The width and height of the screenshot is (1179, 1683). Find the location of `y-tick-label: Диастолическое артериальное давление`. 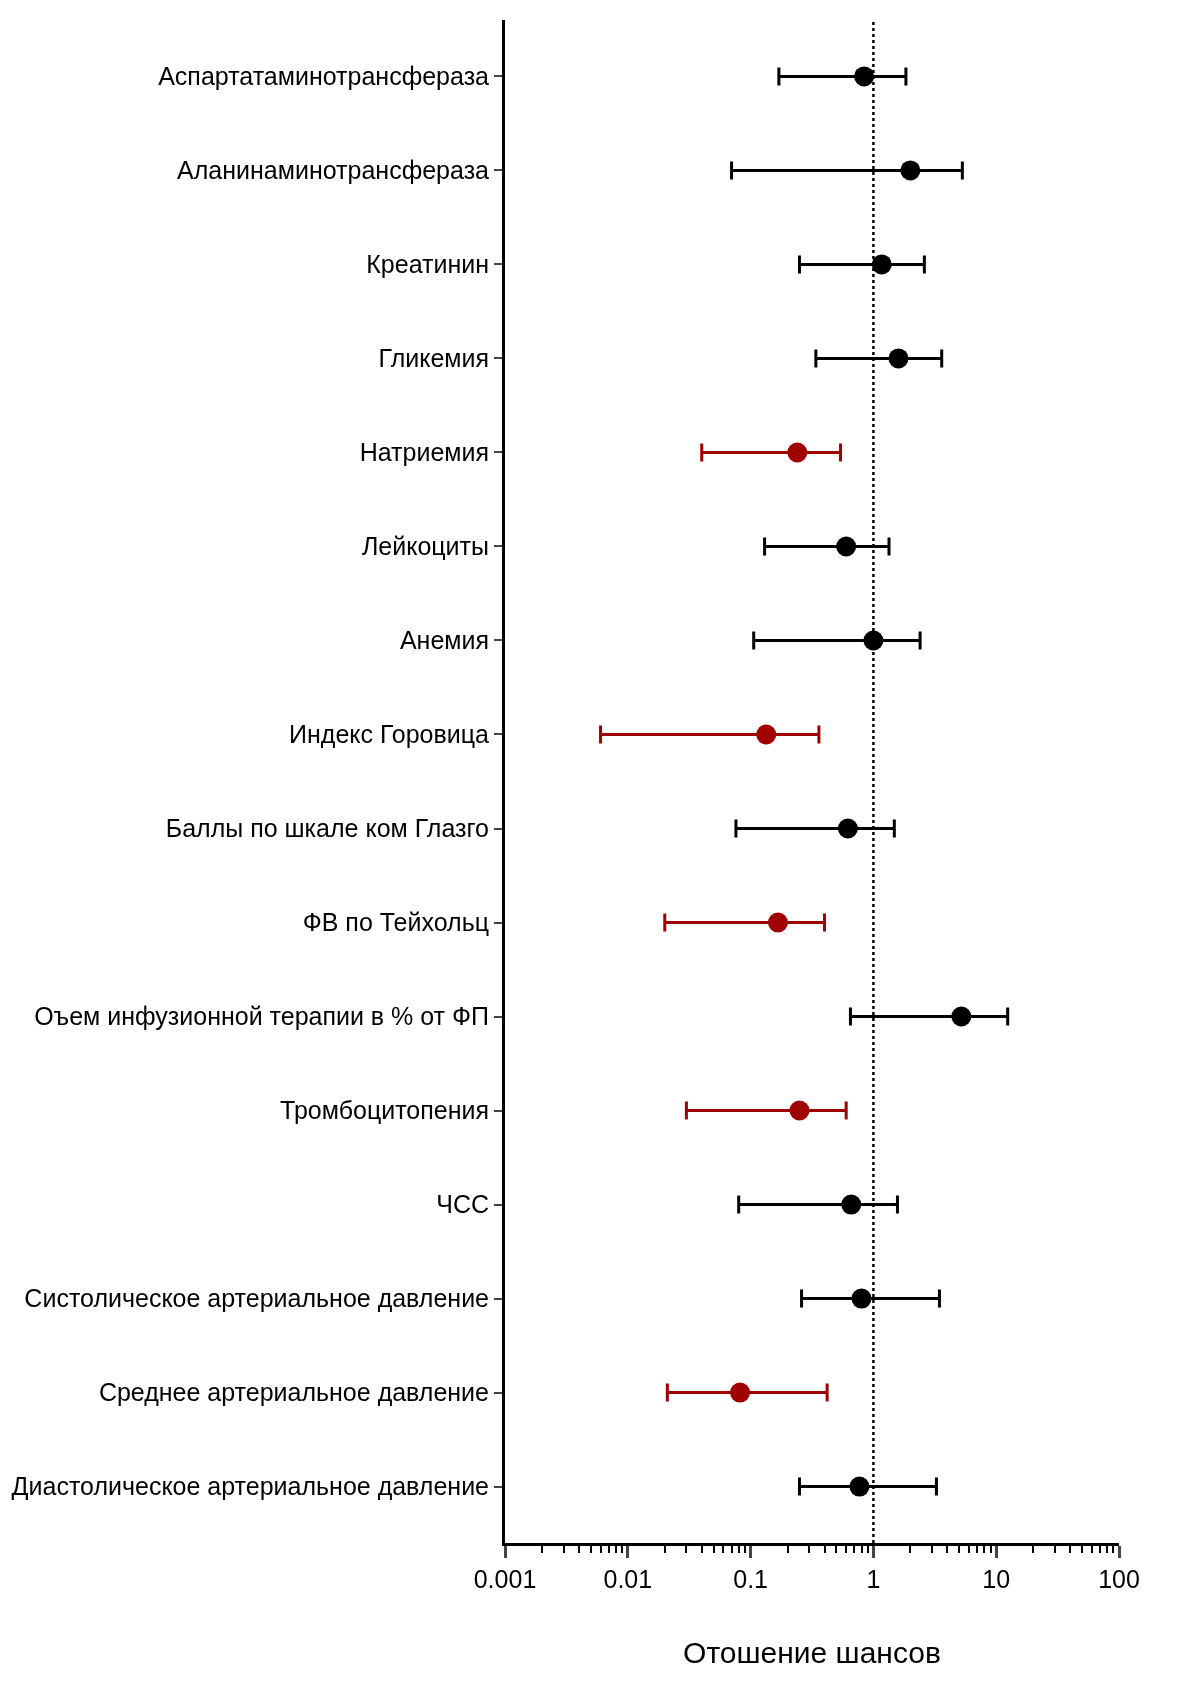

y-tick-label: Диастолическое артериальное давление is located at coordinates (250, 1486).